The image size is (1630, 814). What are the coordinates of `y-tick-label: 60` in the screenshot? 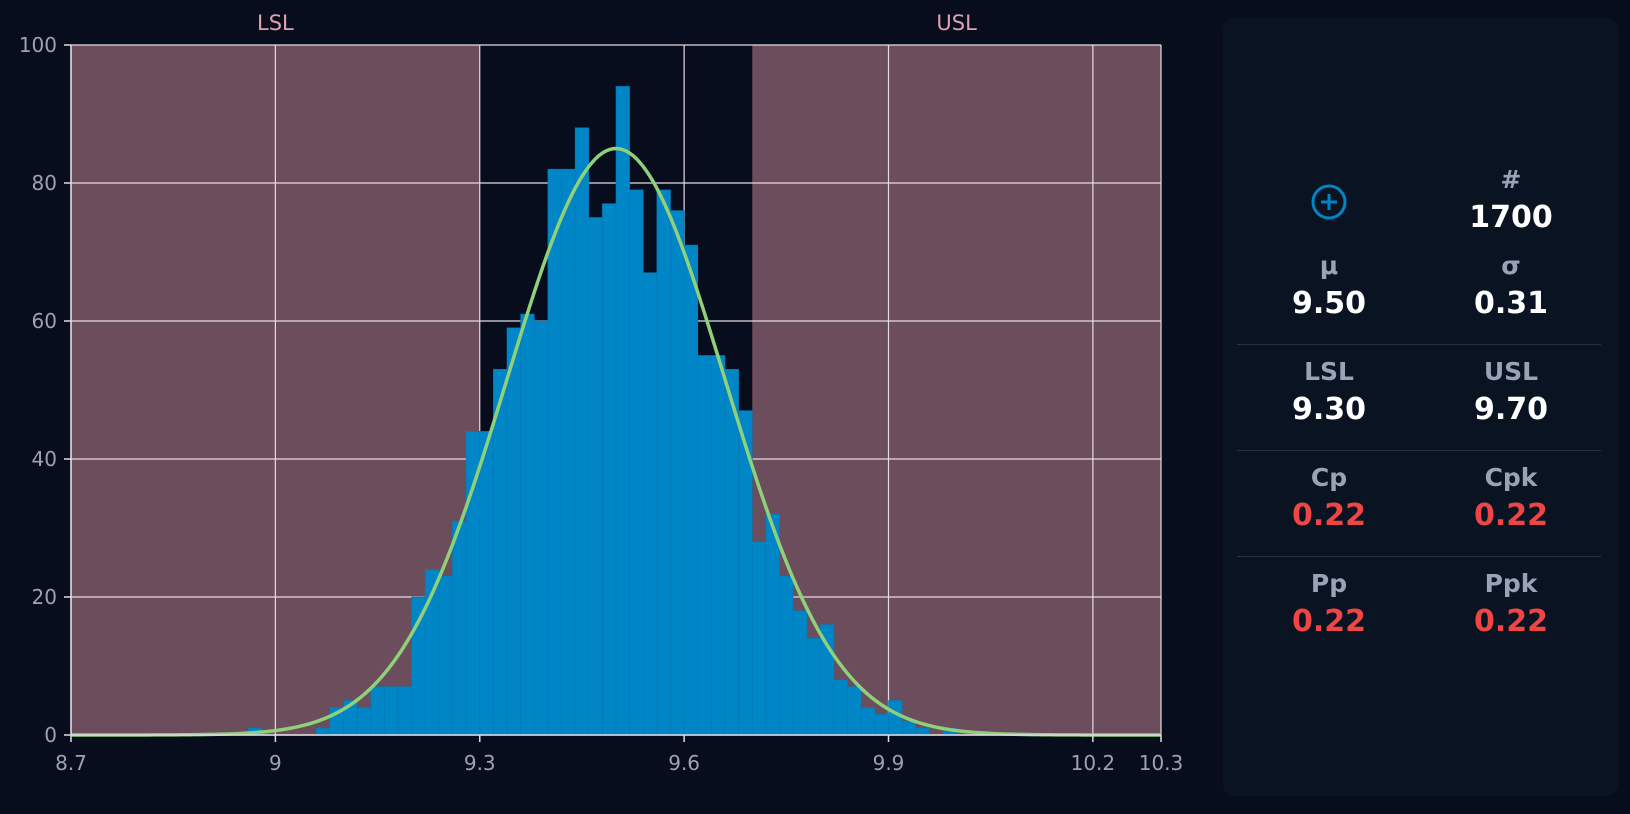 It's located at (44, 321).